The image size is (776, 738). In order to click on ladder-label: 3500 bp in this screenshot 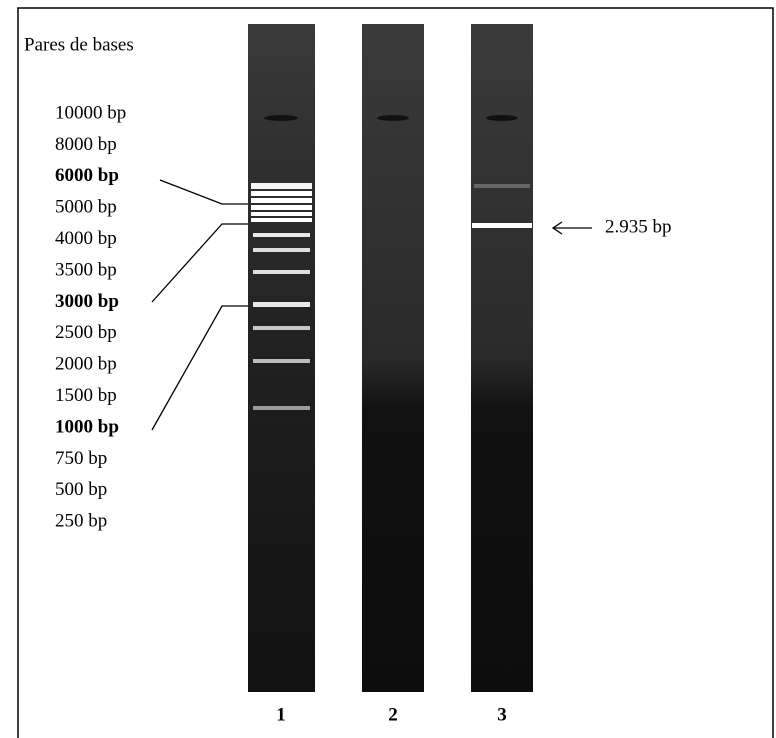, I will do `click(86, 269)`.